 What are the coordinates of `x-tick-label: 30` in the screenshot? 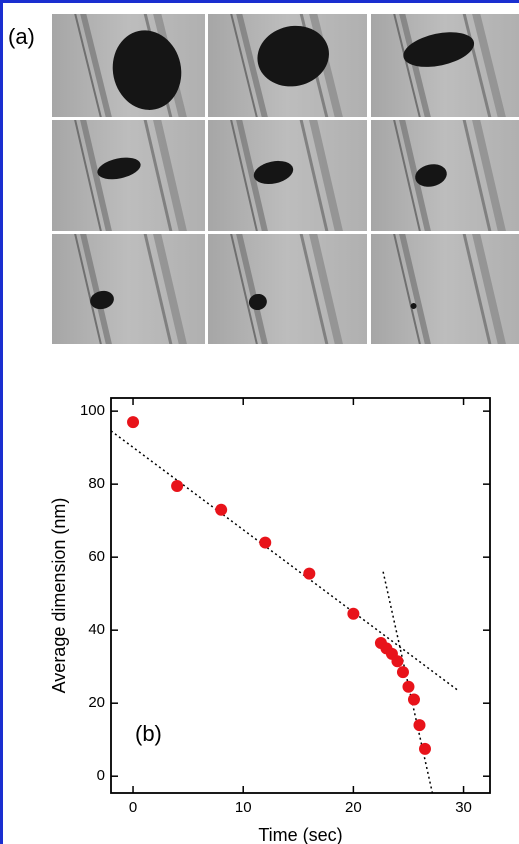 It's located at (463, 807).